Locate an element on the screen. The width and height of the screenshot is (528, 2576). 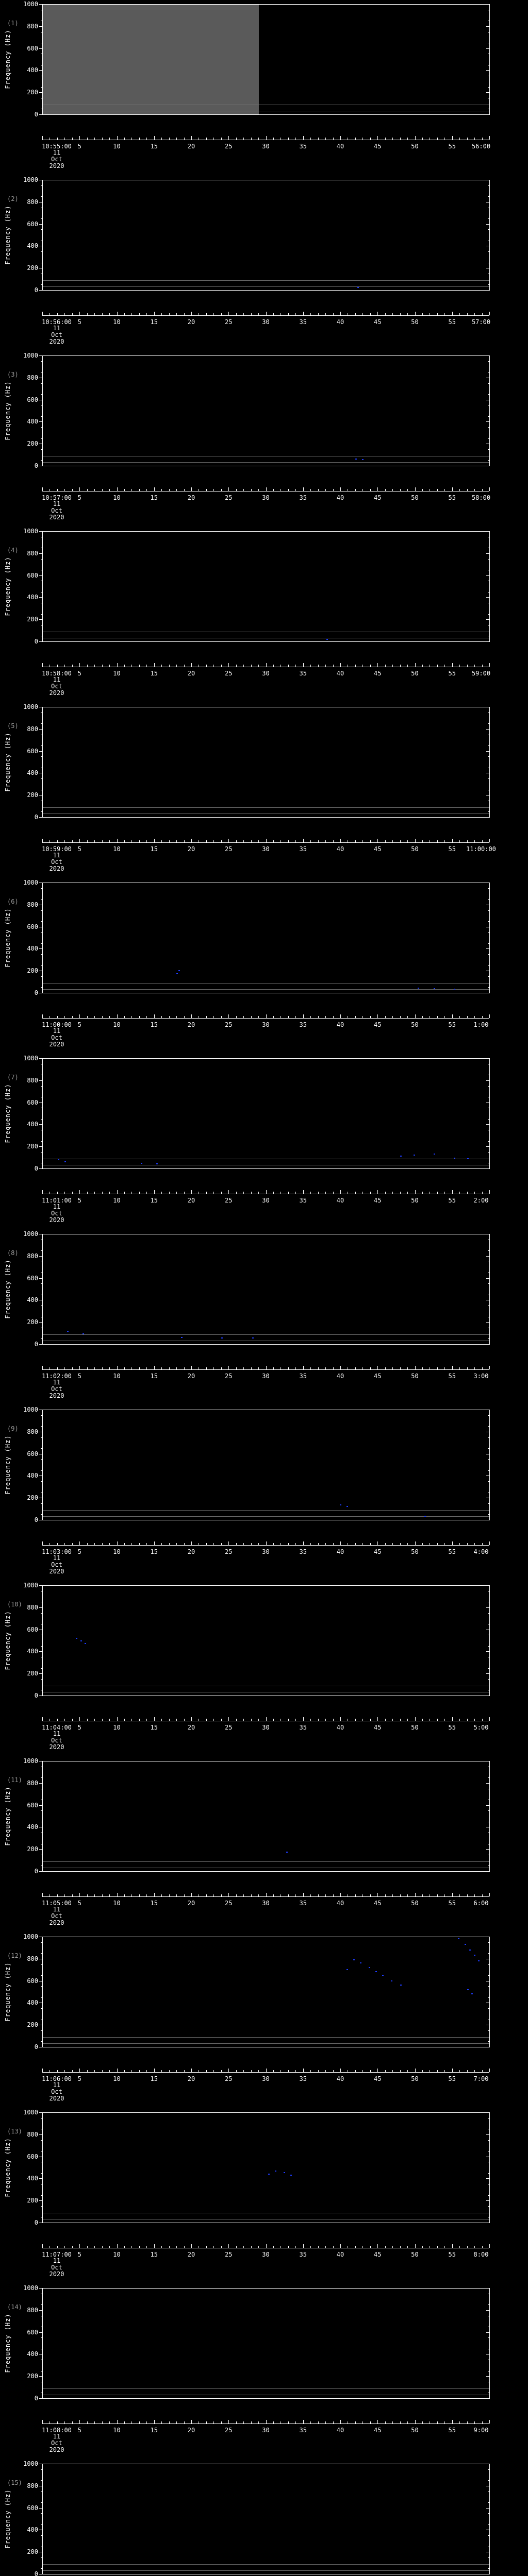
y-axis-title-text: Frequency (Hz) is located at coordinates (8, 1640).